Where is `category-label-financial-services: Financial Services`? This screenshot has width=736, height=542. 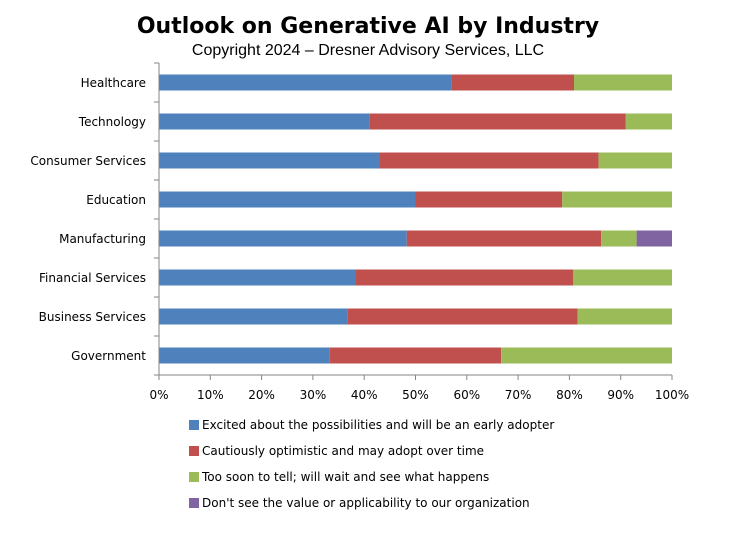
category-label-financial-services: Financial Services is located at coordinates (92, 278).